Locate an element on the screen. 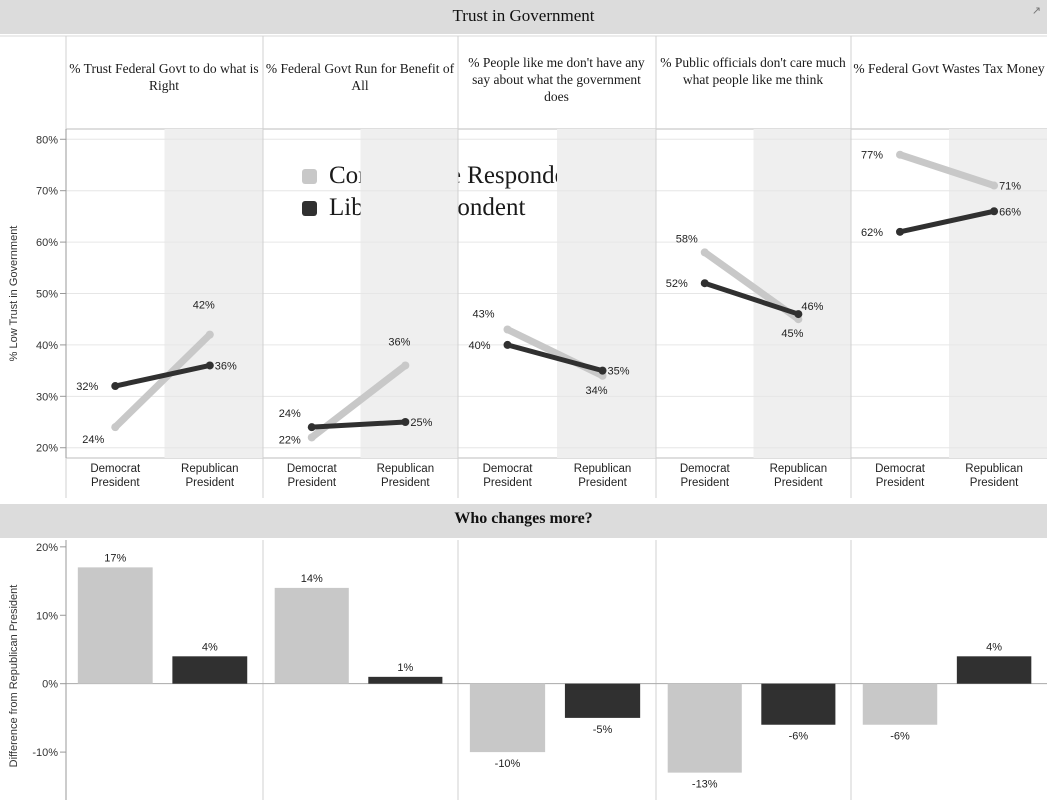 Image resolution: width=1047 pixels, height=800 pixels. panel-title-2: % Federal Govt Run for Benefit of All is located at coordinates (360, 77).